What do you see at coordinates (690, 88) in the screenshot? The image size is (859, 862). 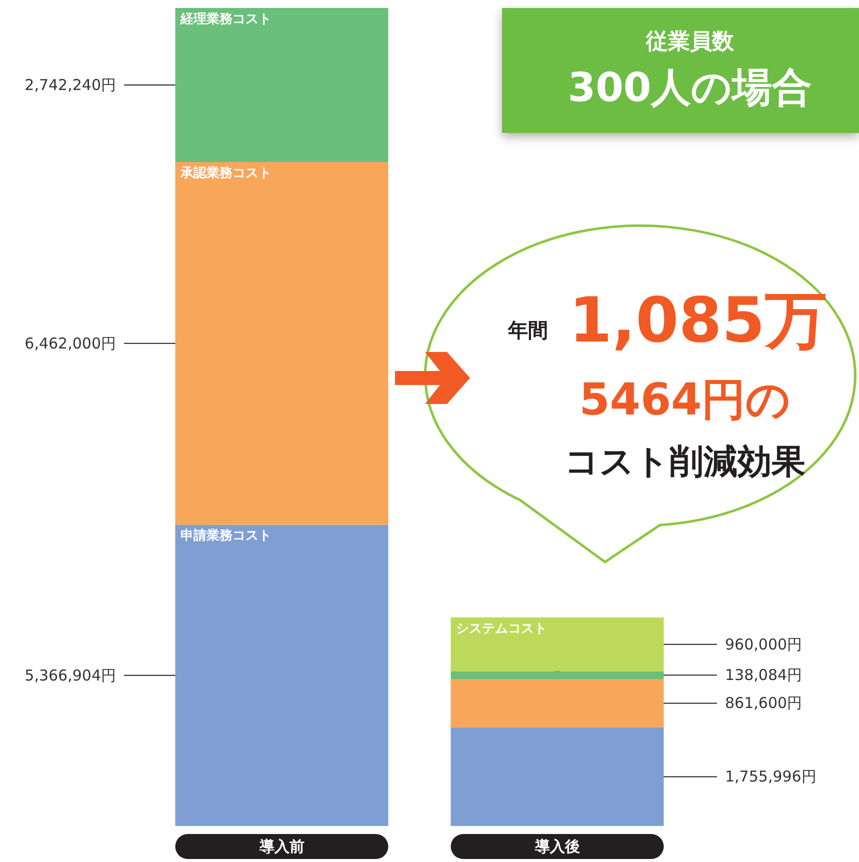 I see `annotation: 300人の場合` at bounding box center [690, 88].